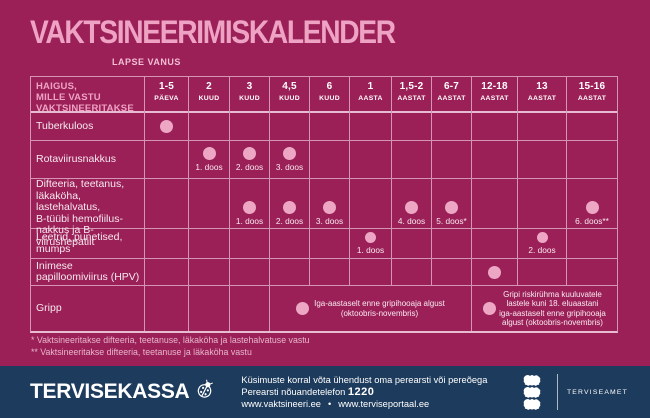  I want to click on dose-label: 4. doos, so click(411, 221).